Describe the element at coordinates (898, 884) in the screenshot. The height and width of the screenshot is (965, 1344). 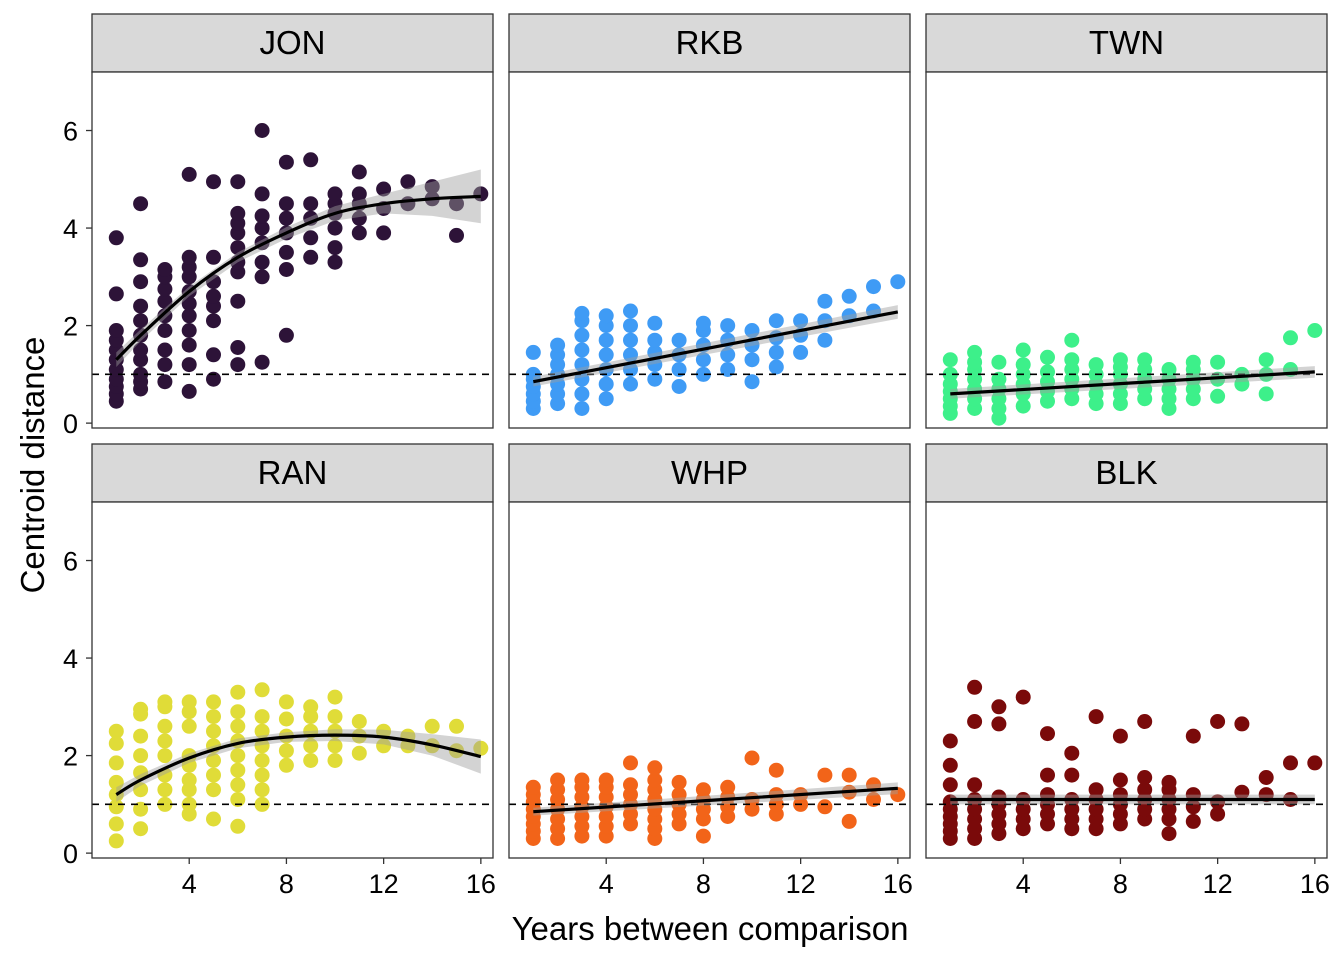
I see `x-tick-label: 16` at that location.